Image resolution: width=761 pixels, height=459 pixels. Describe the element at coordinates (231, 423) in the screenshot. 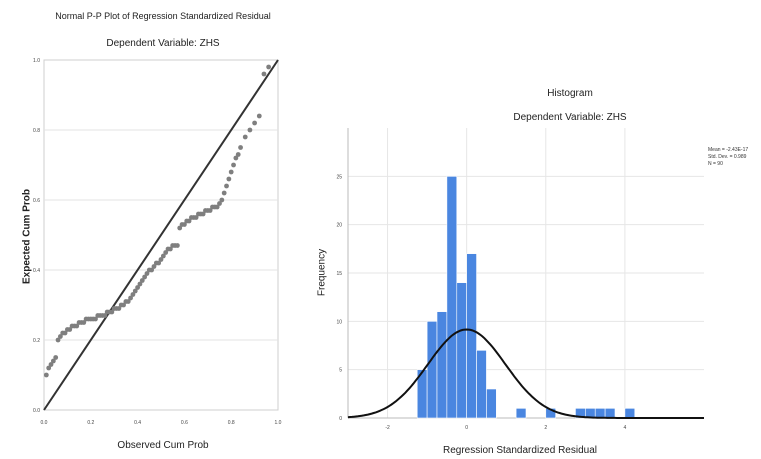

I see `pp-x-tick-label: 0.8` at that location.